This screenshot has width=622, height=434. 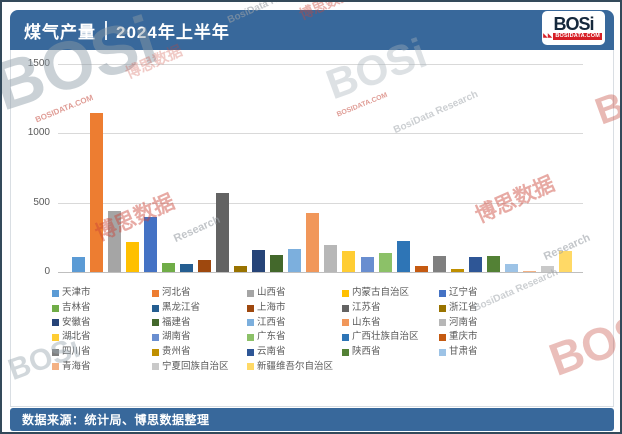 What do you see at coordinates (76, 352) in the screenshot?
I see `legend-label: 四川省` at bounding box center [76, 352].